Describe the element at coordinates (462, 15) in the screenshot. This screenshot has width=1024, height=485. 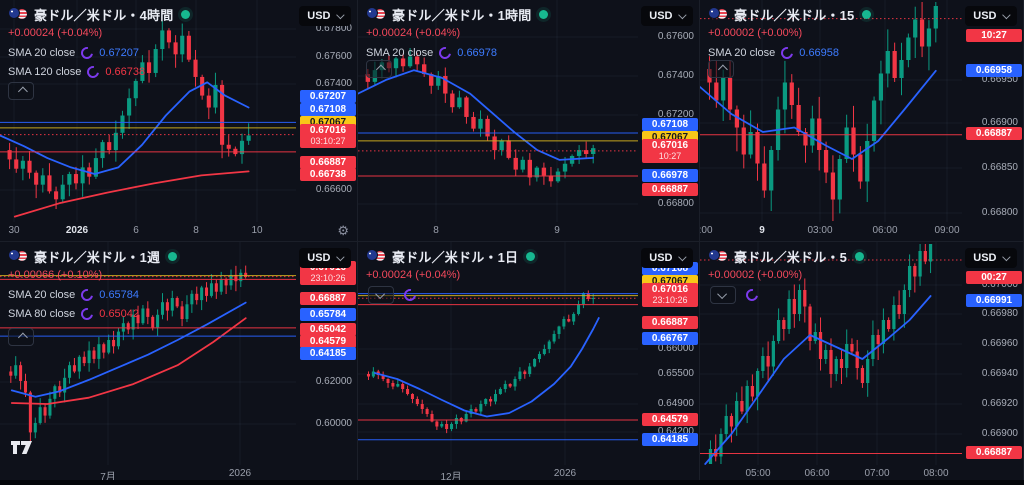
I see `symbol-title: 豪ドル／米ドル・1時間` at that location.